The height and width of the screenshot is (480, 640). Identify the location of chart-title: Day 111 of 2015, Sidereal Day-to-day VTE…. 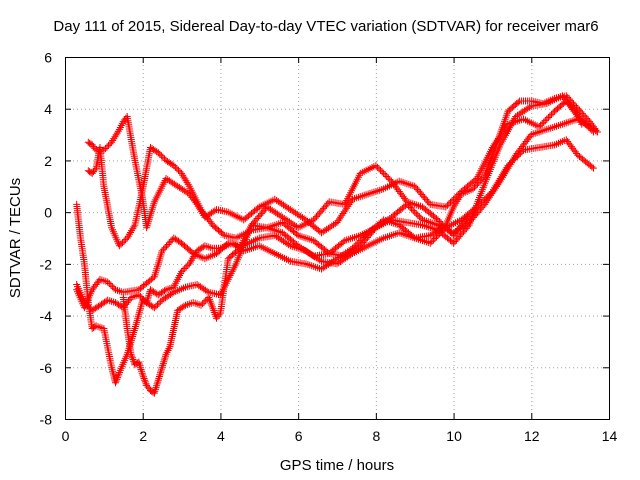
(325, 26).